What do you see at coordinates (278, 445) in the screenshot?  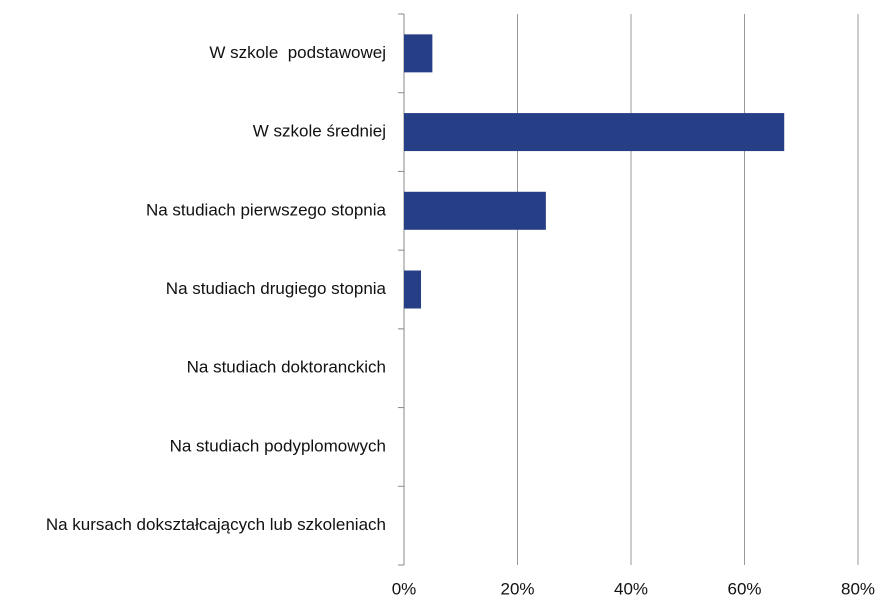 I see `y-tick-label: Na studiach podyplomowych` at bounding box center [278, 445].